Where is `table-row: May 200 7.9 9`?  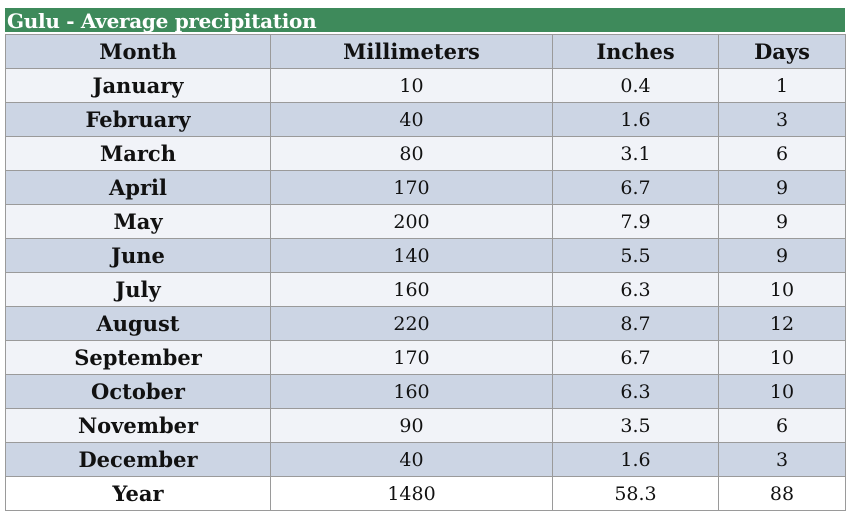 table-row: May 200 7.9 9 is located at coordinates (425, 221).